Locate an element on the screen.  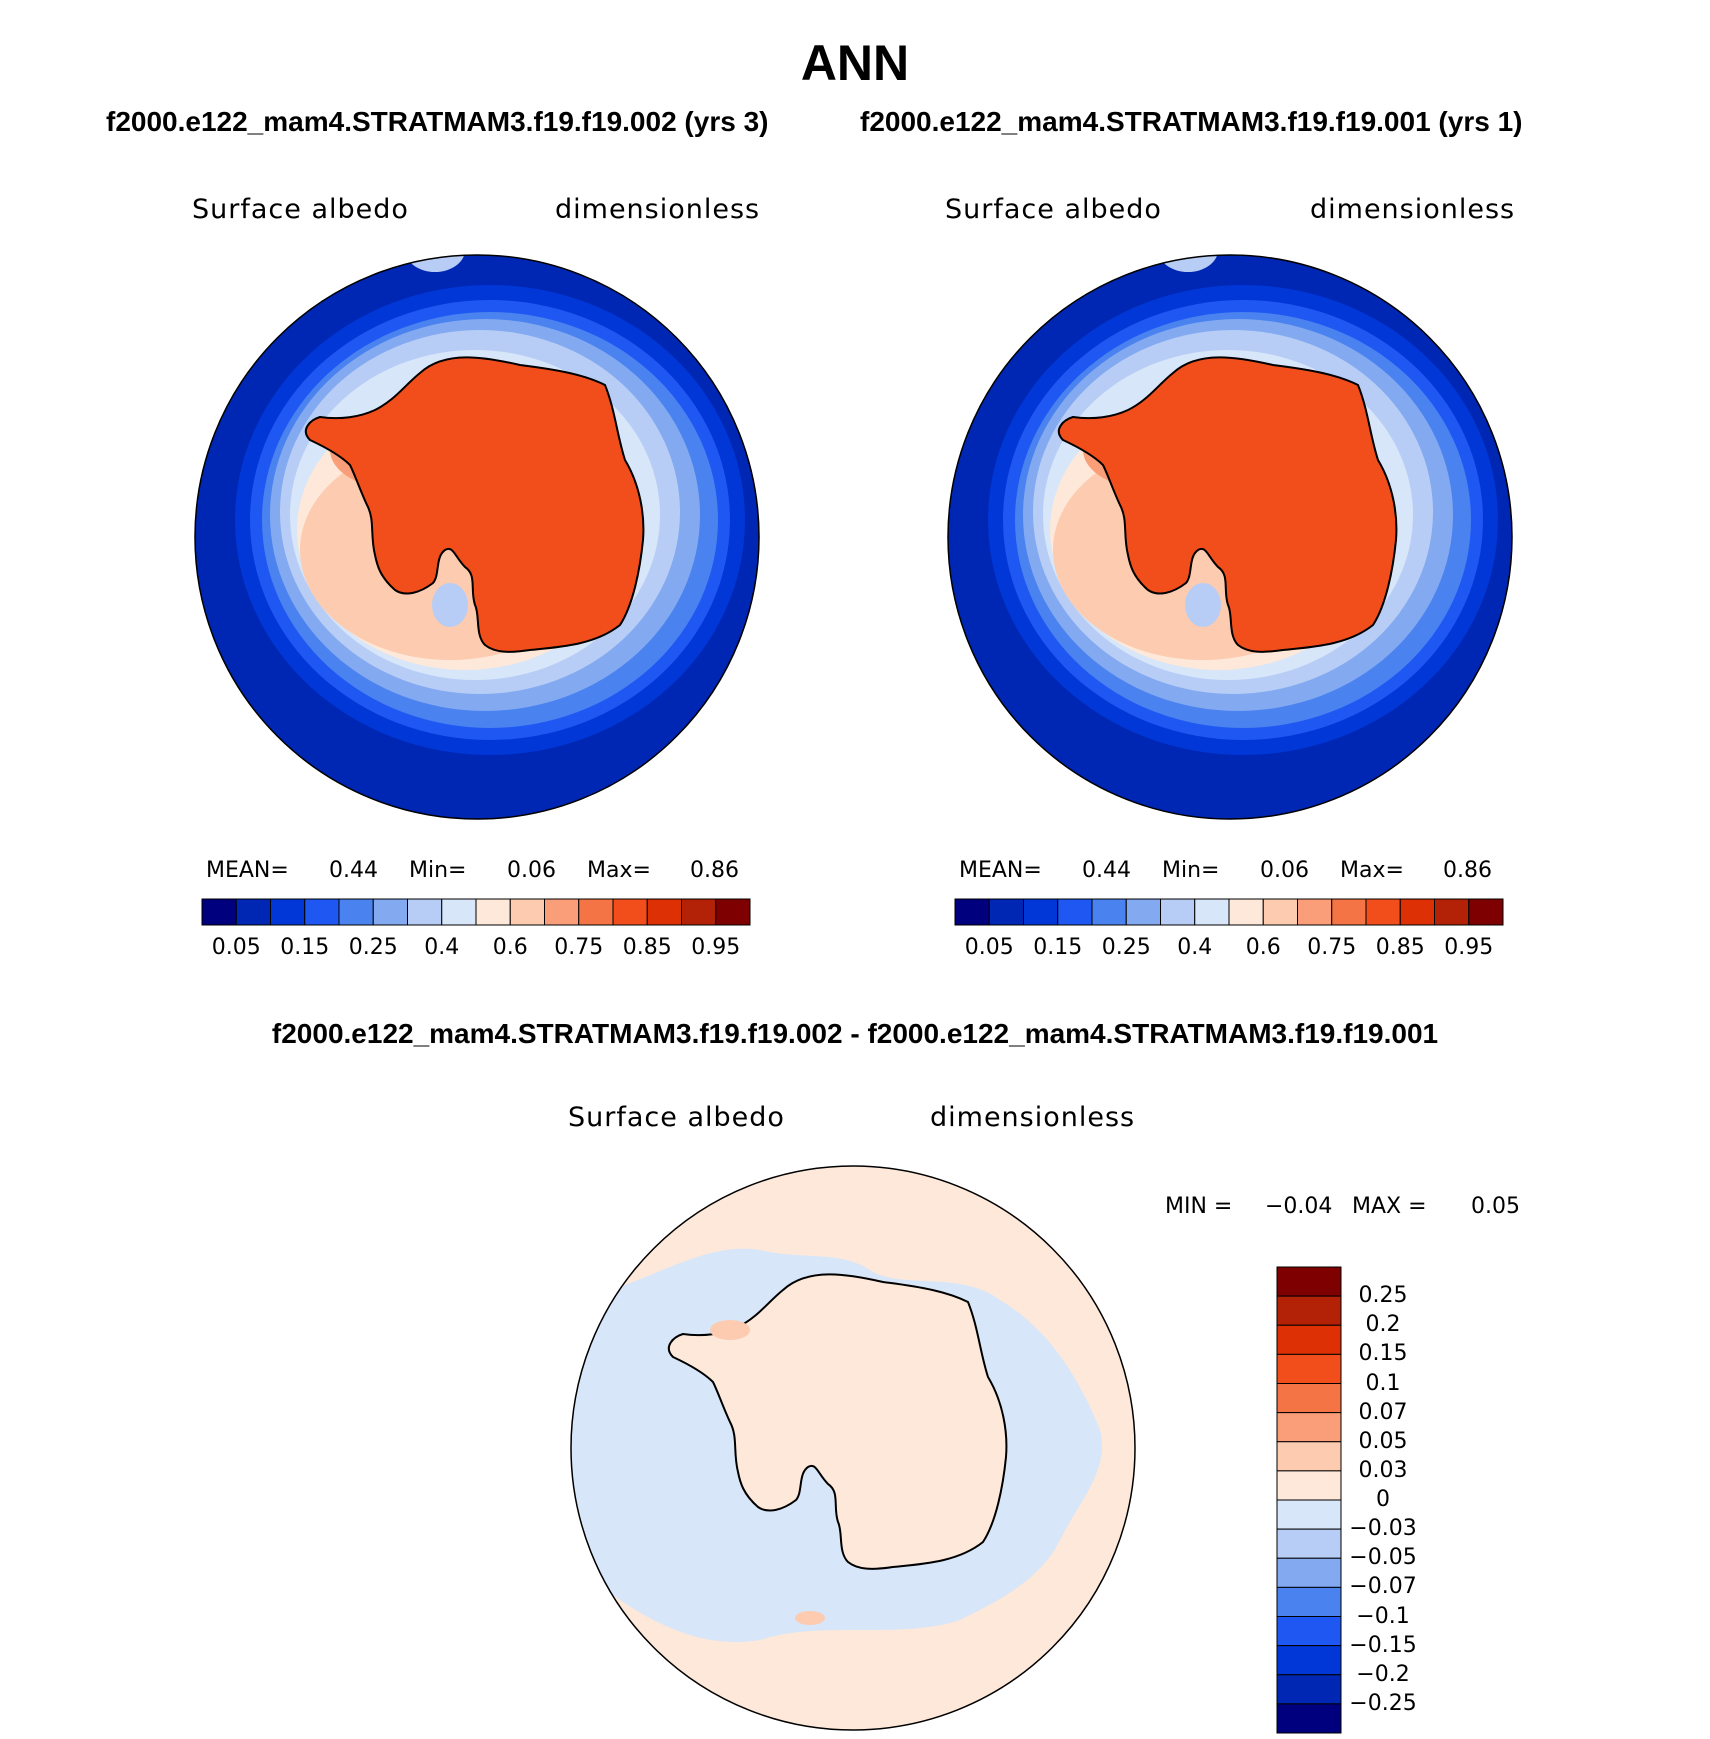
difference-colorbar-tick-label: 0.25 is located at coordinates (1383, 1296).